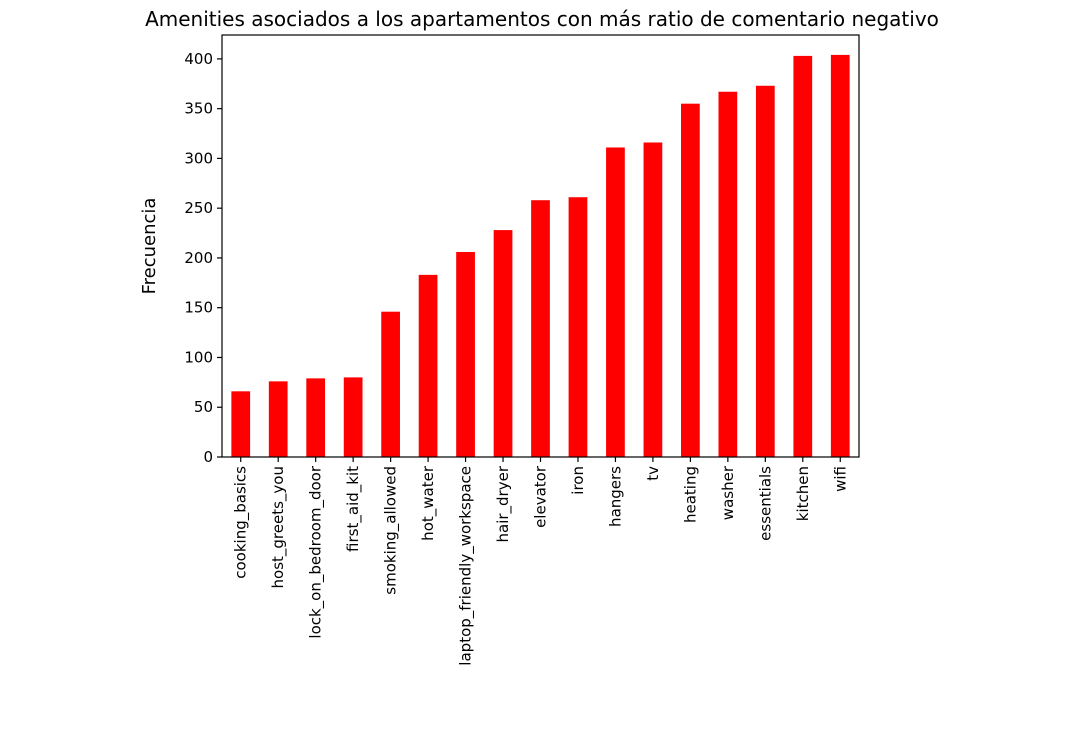 The width and height of the screenshot is (1077, 730). Describe the element at coordinates (316, 417) in the screenshot. I see `bar-lock-on-bedroom-door` at that location.